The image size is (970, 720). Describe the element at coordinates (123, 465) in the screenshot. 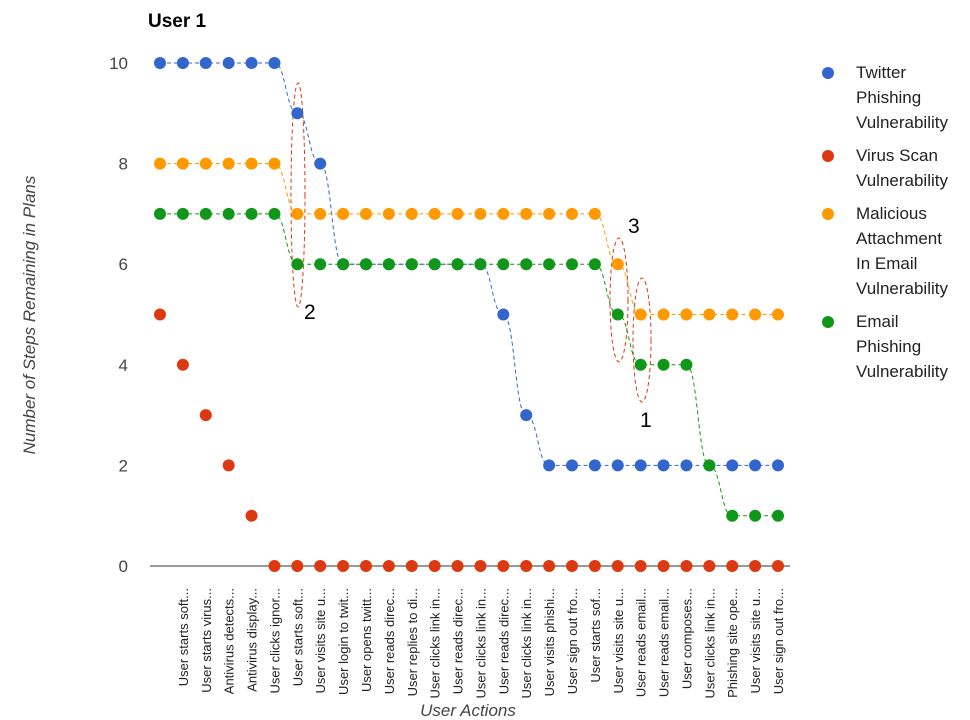

I see `y-tick-label: 2` at that location.